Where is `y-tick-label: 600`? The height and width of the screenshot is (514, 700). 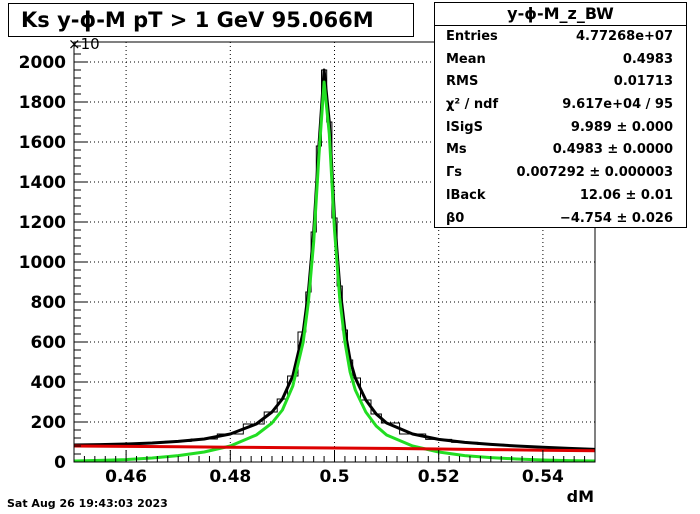
y-tick-label: 600 is located at coordinates (49, 343).